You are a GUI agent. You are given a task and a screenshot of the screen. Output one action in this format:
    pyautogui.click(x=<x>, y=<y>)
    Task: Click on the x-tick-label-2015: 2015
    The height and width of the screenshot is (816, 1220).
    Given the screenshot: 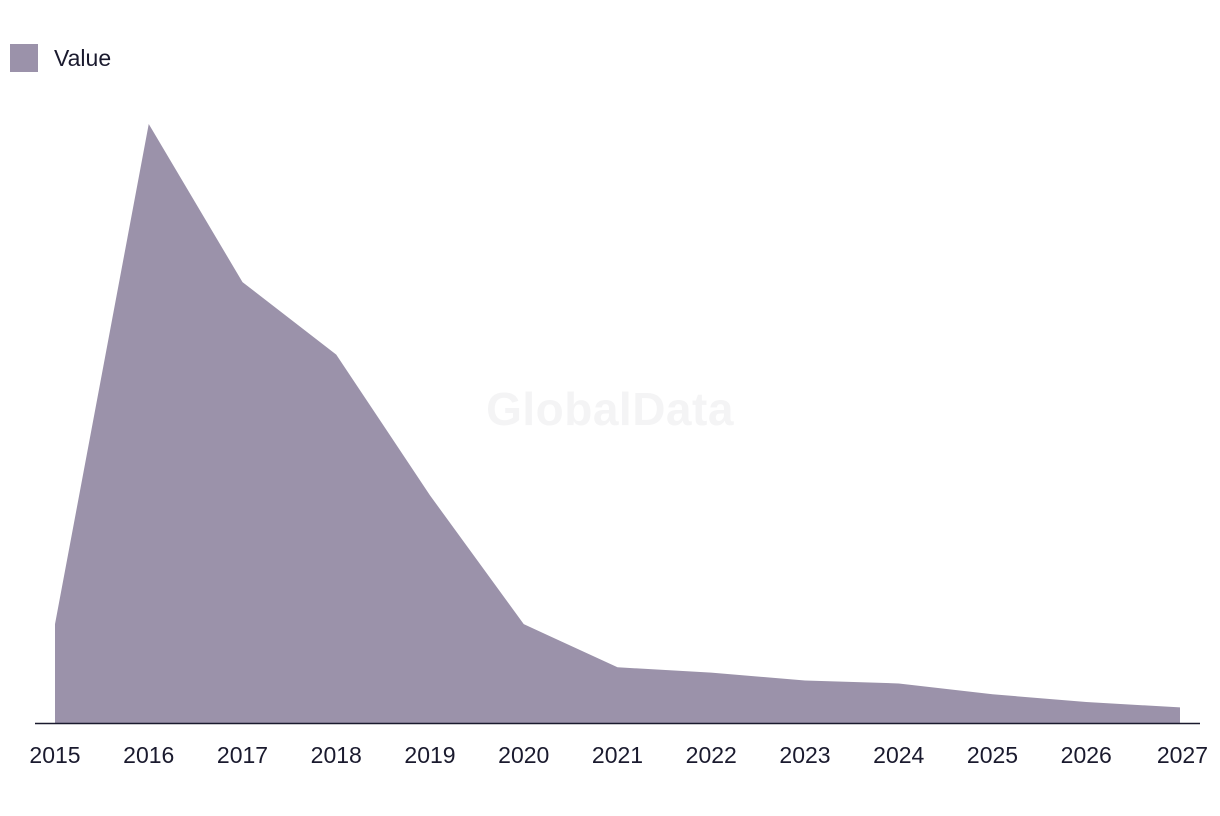 What is the action you would take?
    pyautogui.click(x=54, y=755)
    